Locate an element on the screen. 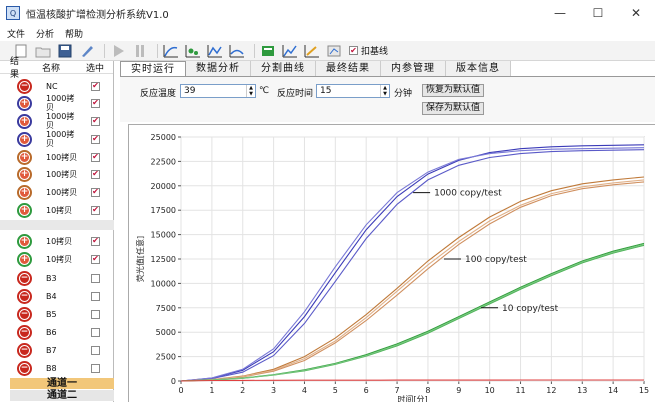  channel-row: − B4 is located at coordinates (57, 296).